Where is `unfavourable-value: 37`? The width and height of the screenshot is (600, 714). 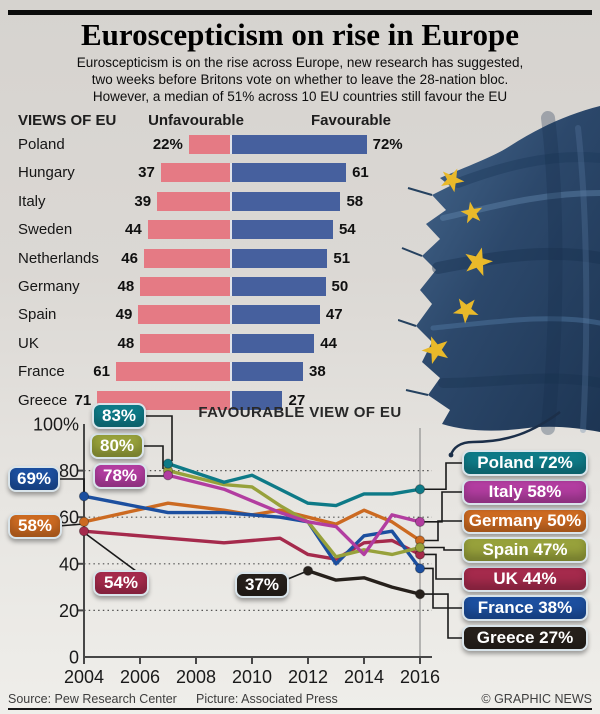
unfavourable-value: 37 is located at coordinates (146, 173).